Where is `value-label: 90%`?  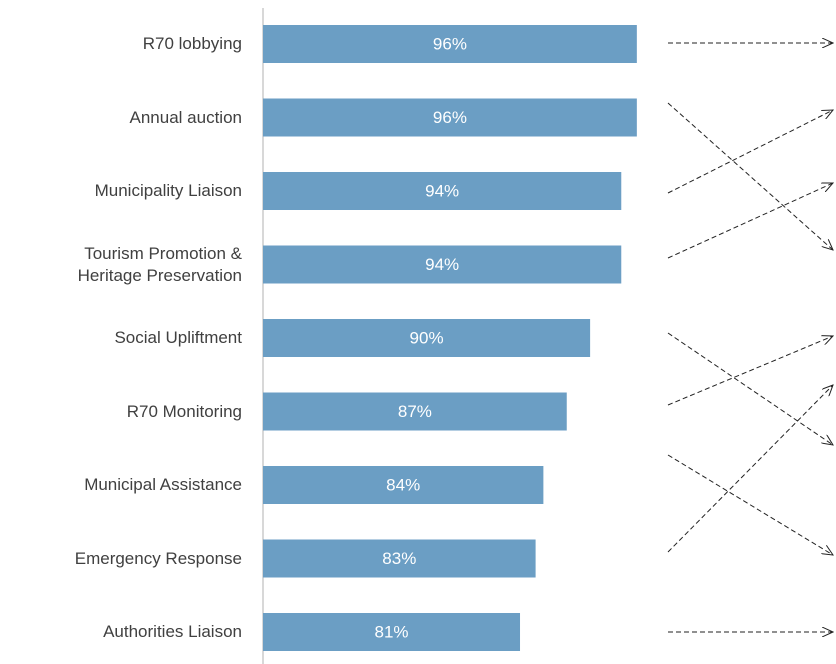 value-label: 90% is located at coordinates (427, 337).